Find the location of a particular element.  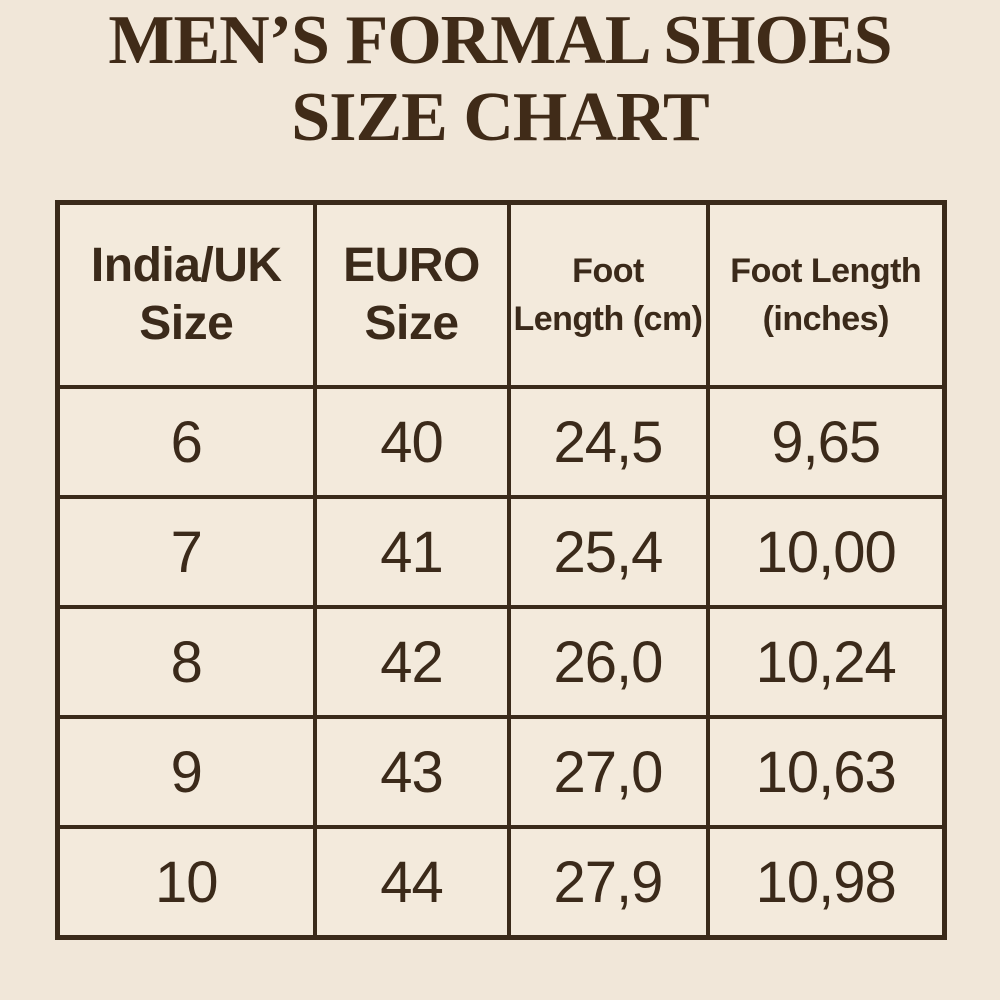

foot-length-cm-value: 27,0 is located at coordinates (608, 772).